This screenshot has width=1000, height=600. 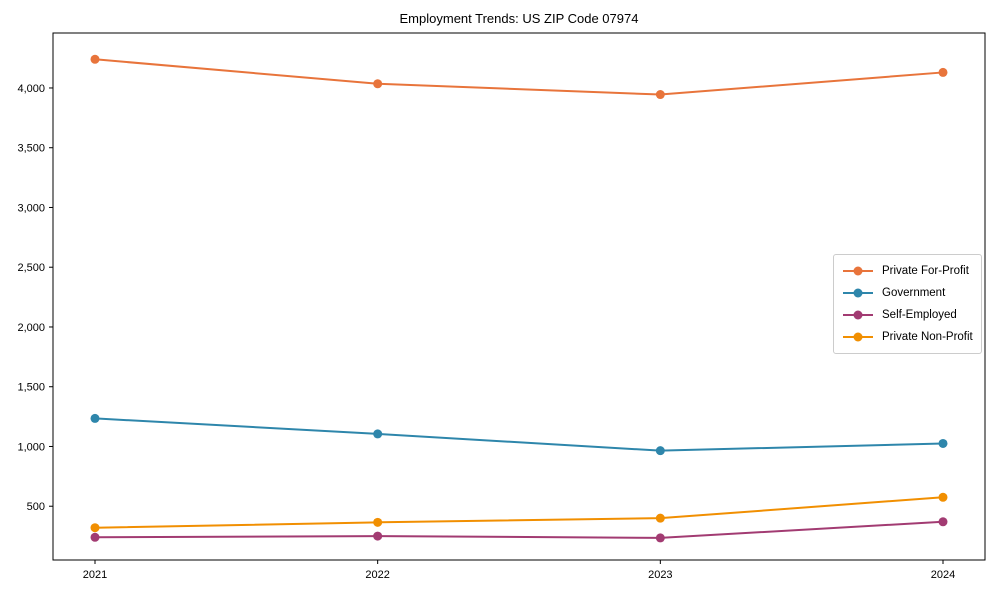 I want to click on series-line-private-non-profit, so click(x=519, y=512).